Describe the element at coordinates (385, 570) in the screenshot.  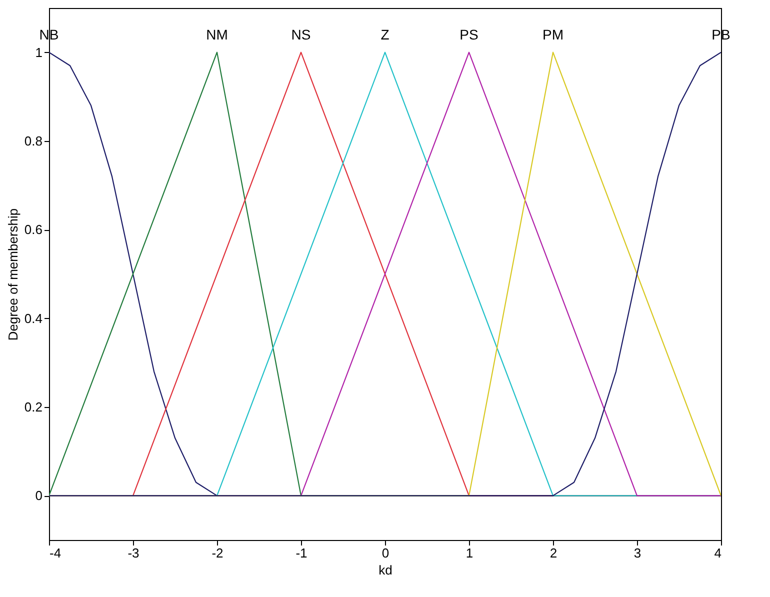
I see `x-axis-title: kd` at that location.